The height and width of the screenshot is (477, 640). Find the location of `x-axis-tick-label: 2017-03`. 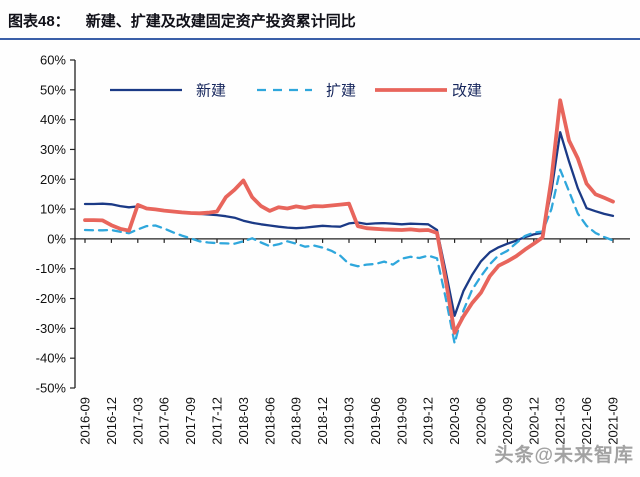

x-axis-tick-label: 2017-03 is located at coordinates (137, 421).